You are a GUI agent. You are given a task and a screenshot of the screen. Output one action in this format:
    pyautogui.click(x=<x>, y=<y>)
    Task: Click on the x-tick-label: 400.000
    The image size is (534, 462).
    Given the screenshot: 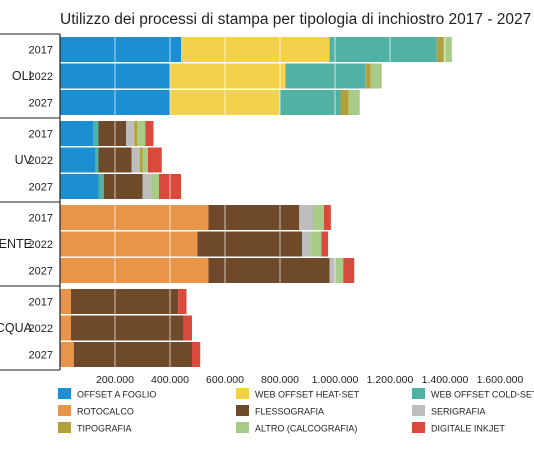 What is the action you would take?
    pyautogui.click(x=170, y=380)
    